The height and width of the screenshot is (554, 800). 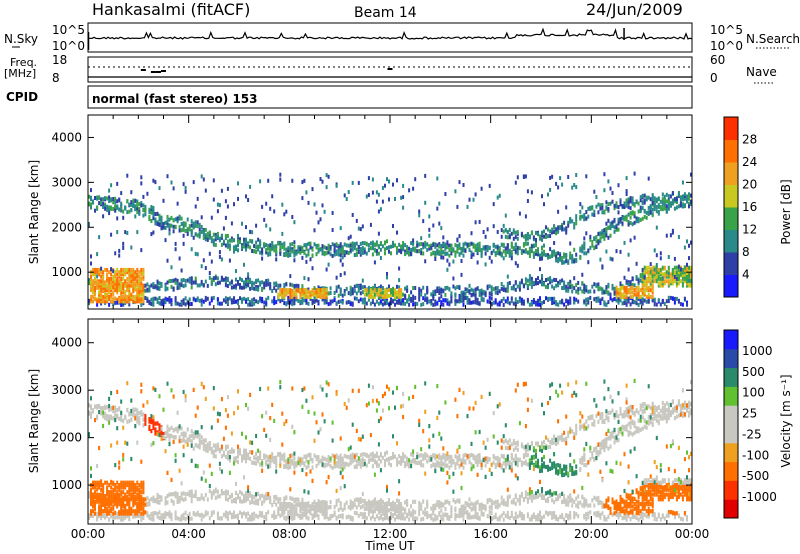 I want to click on nsearch-tick-high: 10^5, so click(x=726, y=30).